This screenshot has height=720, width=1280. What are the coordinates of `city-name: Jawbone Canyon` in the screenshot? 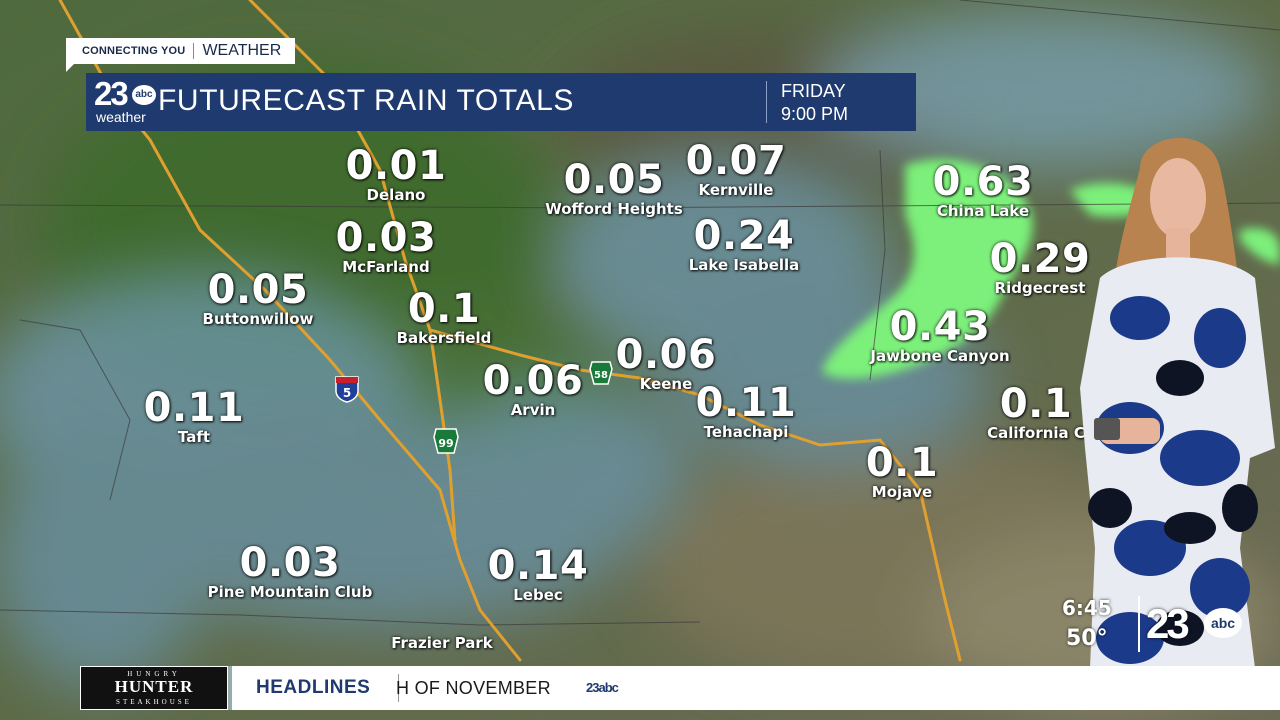 It's located at (940, 356).